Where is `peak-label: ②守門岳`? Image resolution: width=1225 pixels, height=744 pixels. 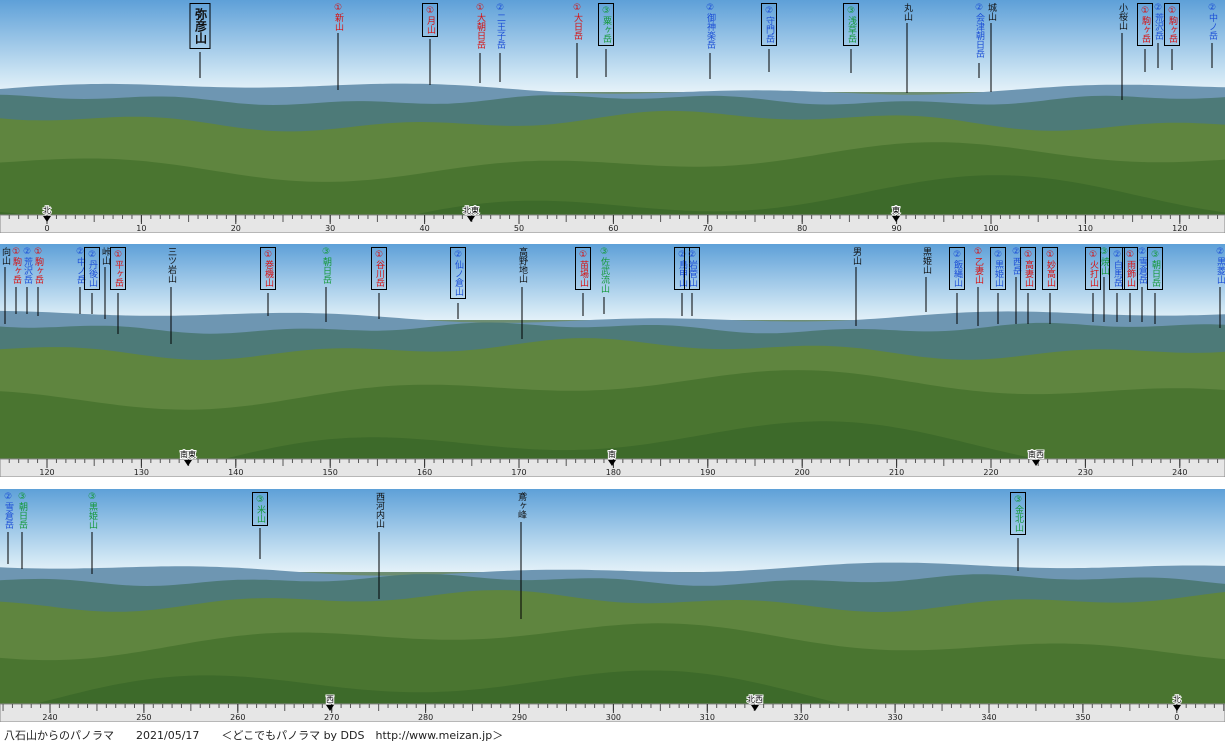 peak-label: ②守門岳 is located at coordinates (769, 24).